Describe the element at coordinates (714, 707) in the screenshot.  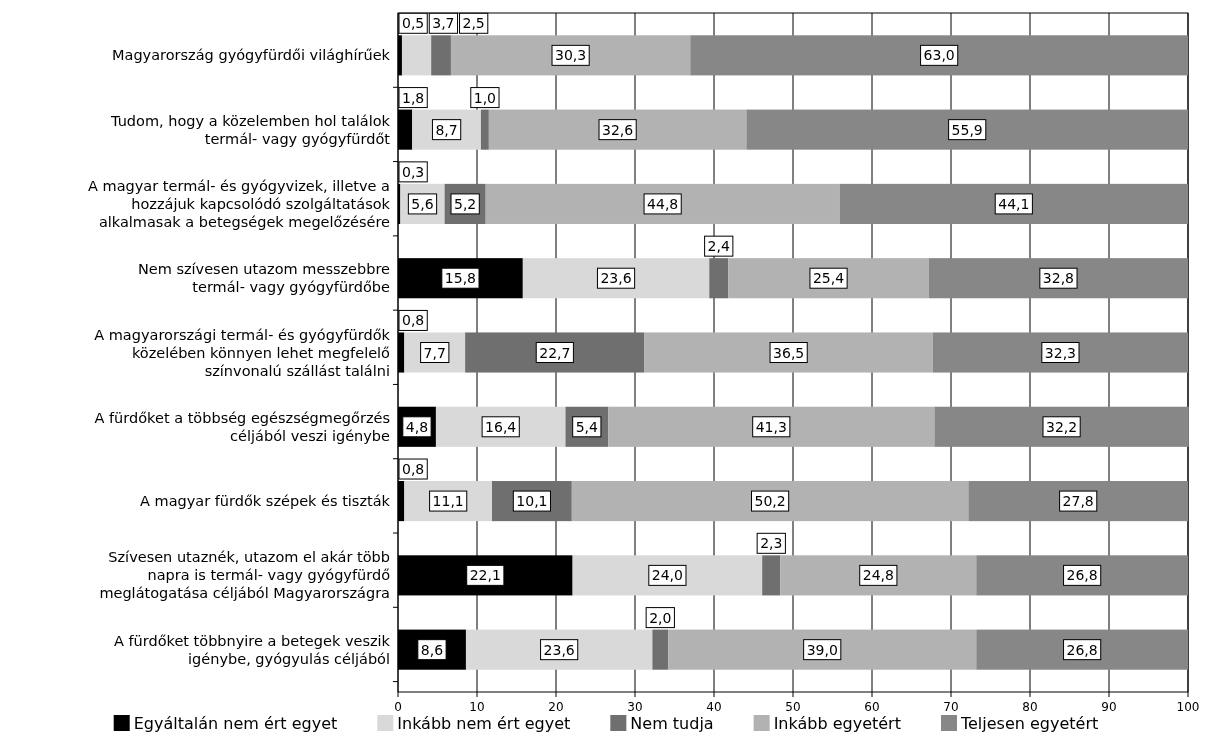
I see `x-tick-label: 40` at that location.